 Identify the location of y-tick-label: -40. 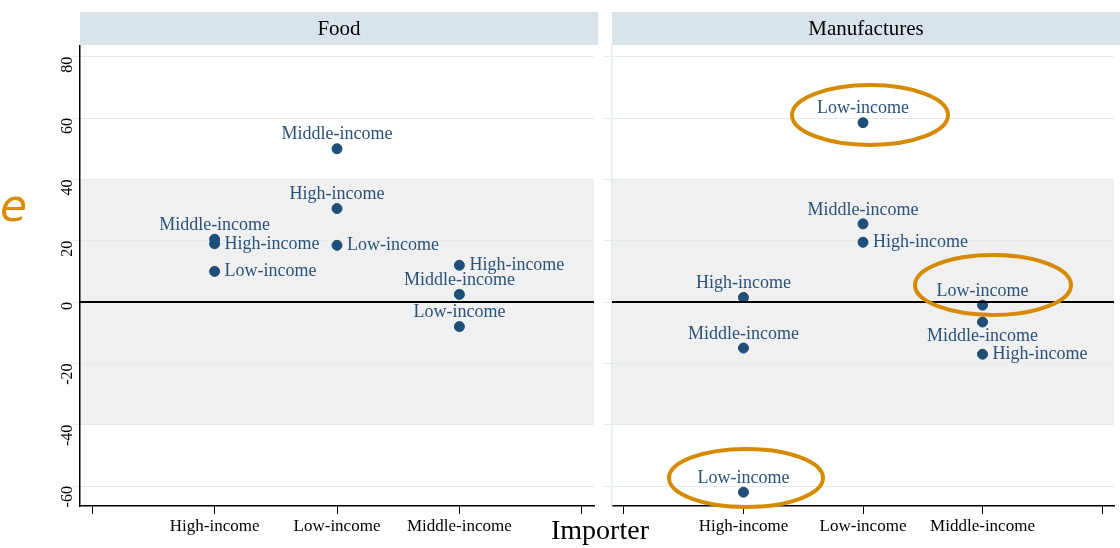
(67, 435).